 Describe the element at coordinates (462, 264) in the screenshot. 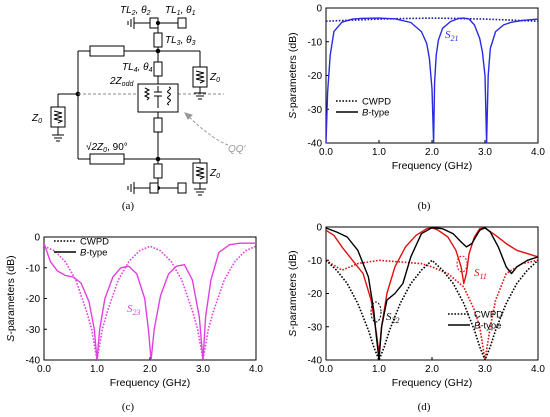

I see `annotation-ellipse-s11` at that location.